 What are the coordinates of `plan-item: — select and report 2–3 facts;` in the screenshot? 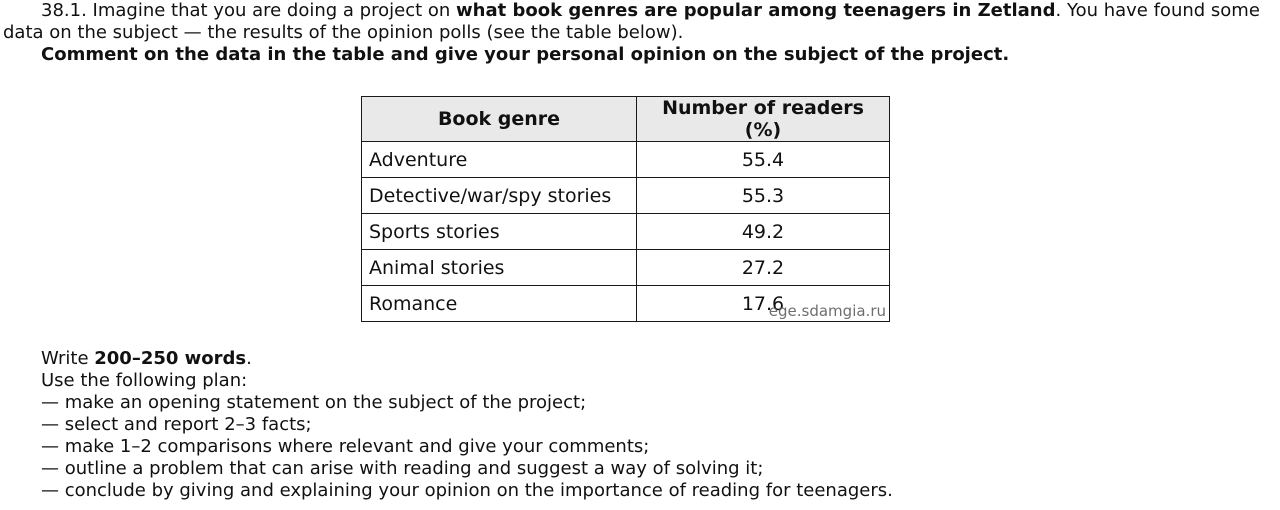 It's located at (176, 424).